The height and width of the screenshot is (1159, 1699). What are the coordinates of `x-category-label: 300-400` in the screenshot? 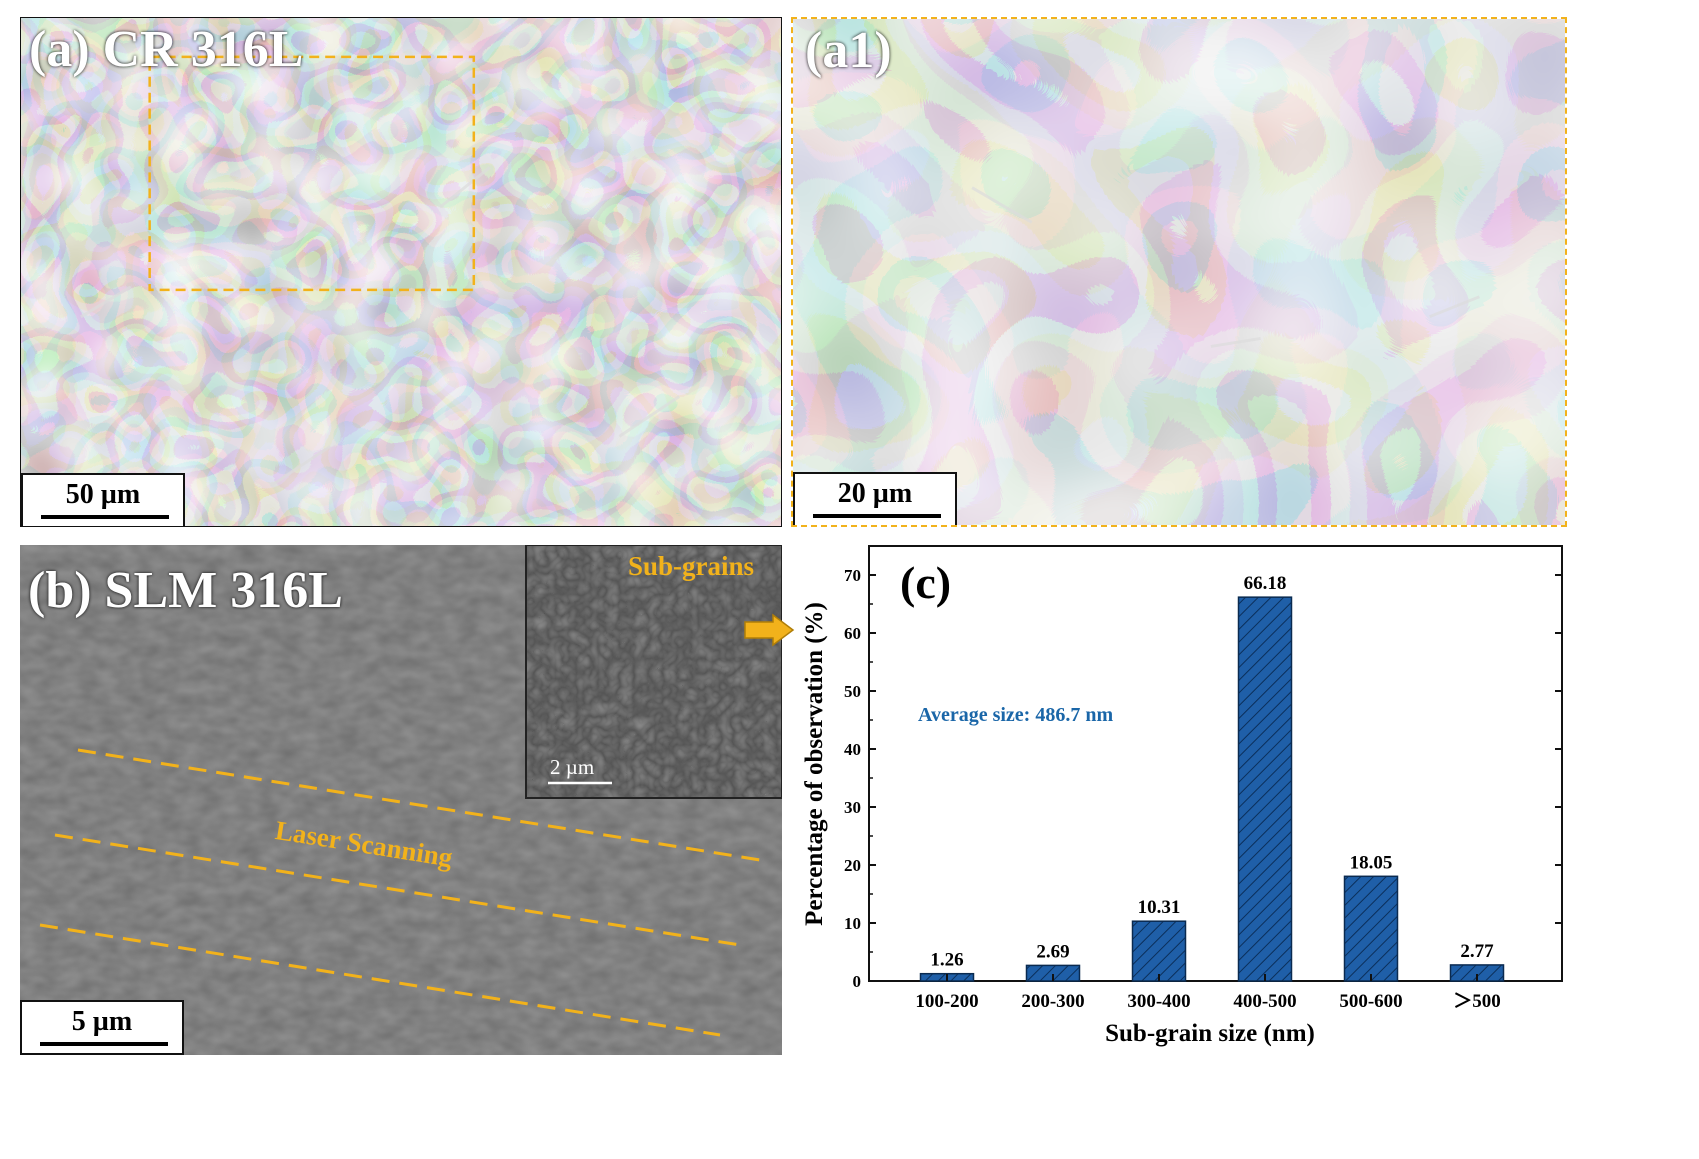 It's located at (1158, 1001).